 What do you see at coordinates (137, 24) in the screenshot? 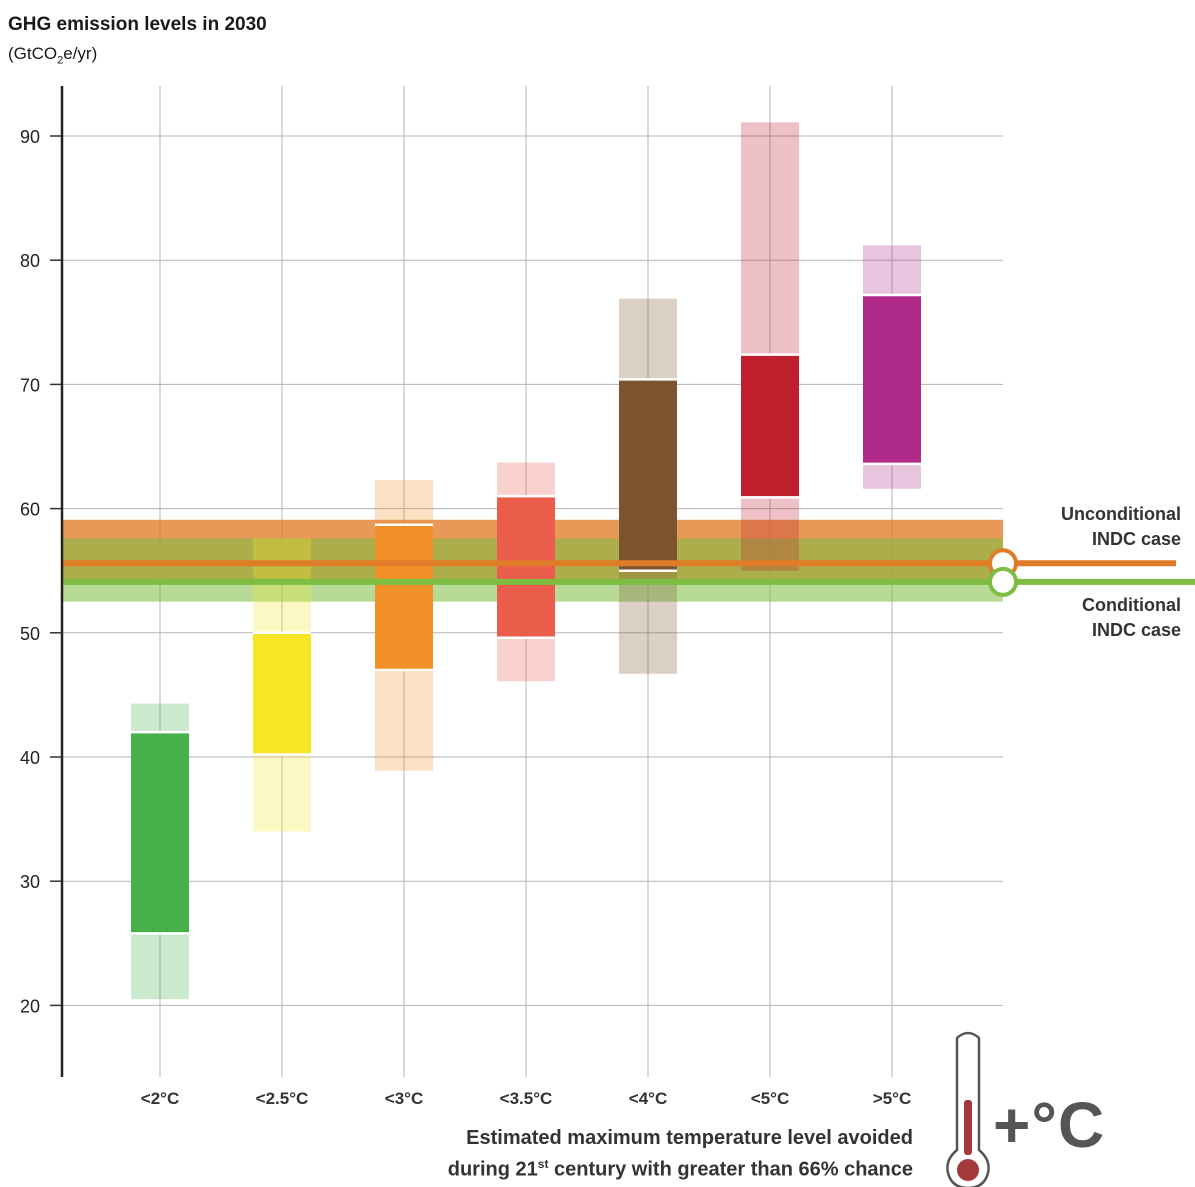
I see `chart-title: GHG emission levels in 2030` at bounding box center [137, 24].